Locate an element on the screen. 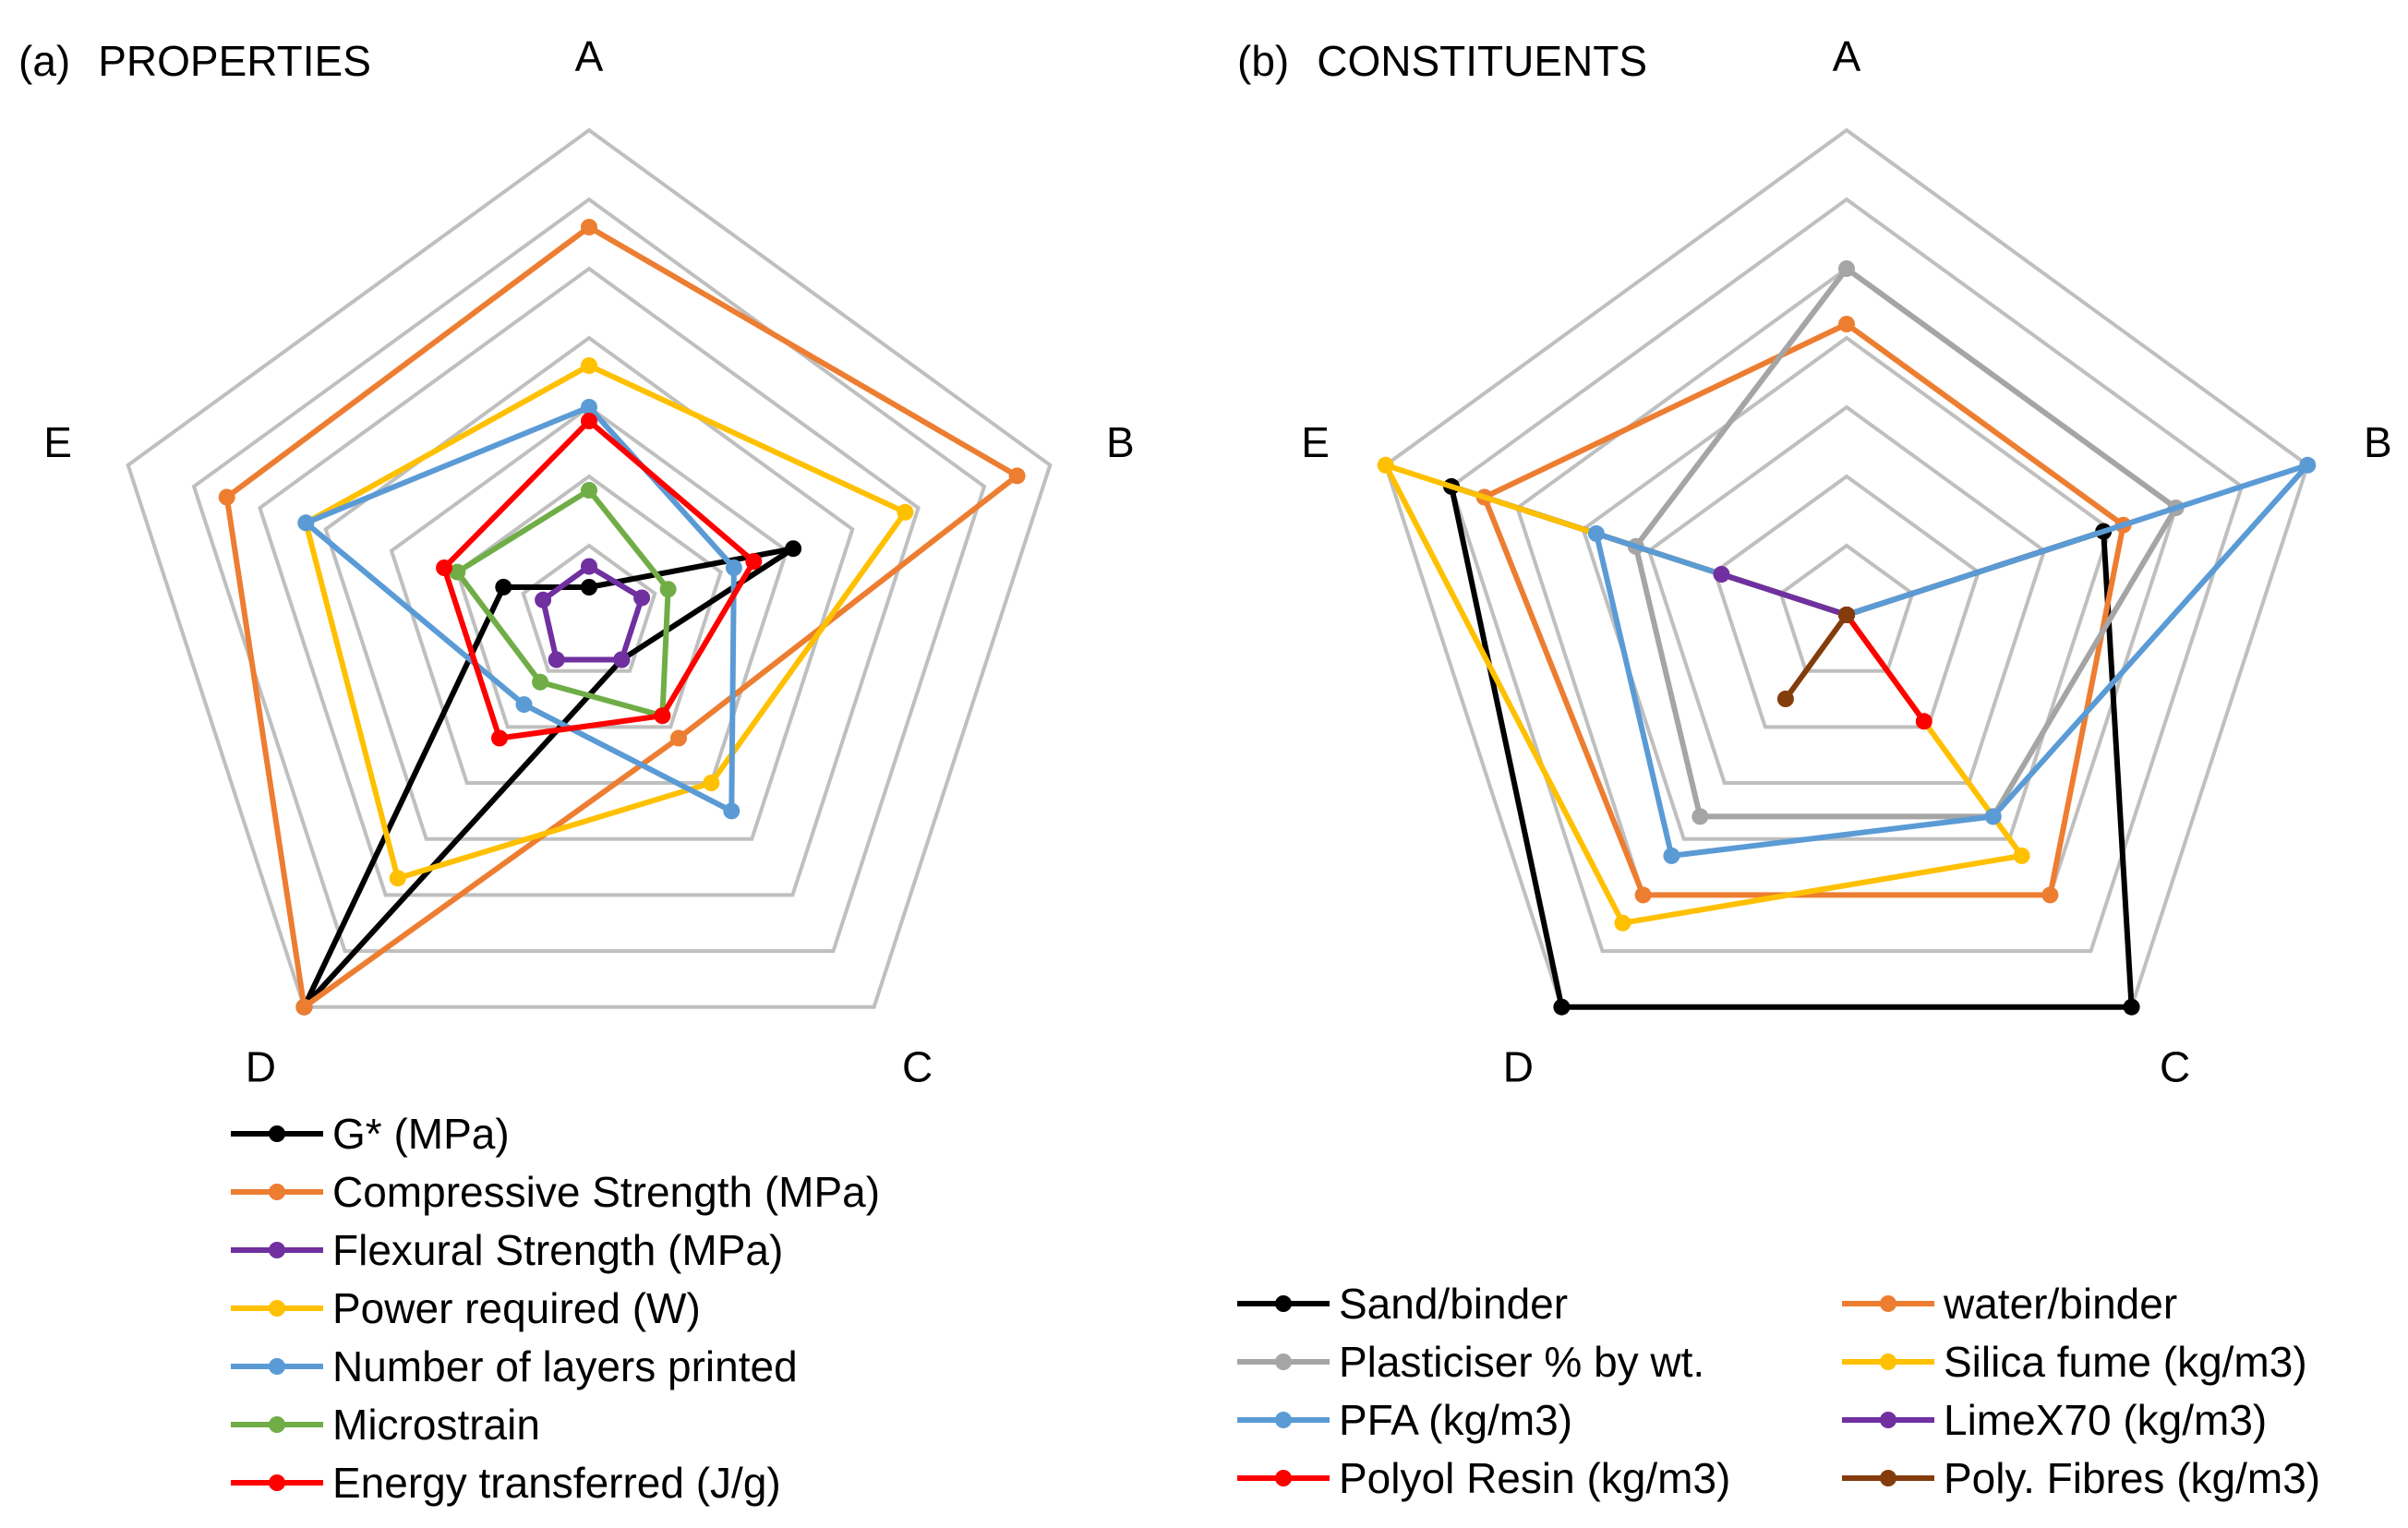 This screenshot has width=2408, height=1528. legend-item: Silica fume (kg/m3) is located at coordinates (2074, 1362).